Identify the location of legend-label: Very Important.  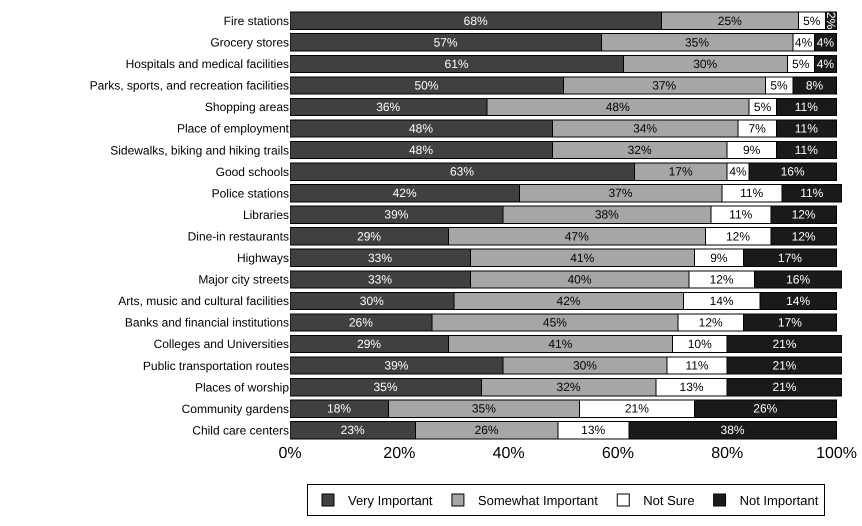
(390, 500).